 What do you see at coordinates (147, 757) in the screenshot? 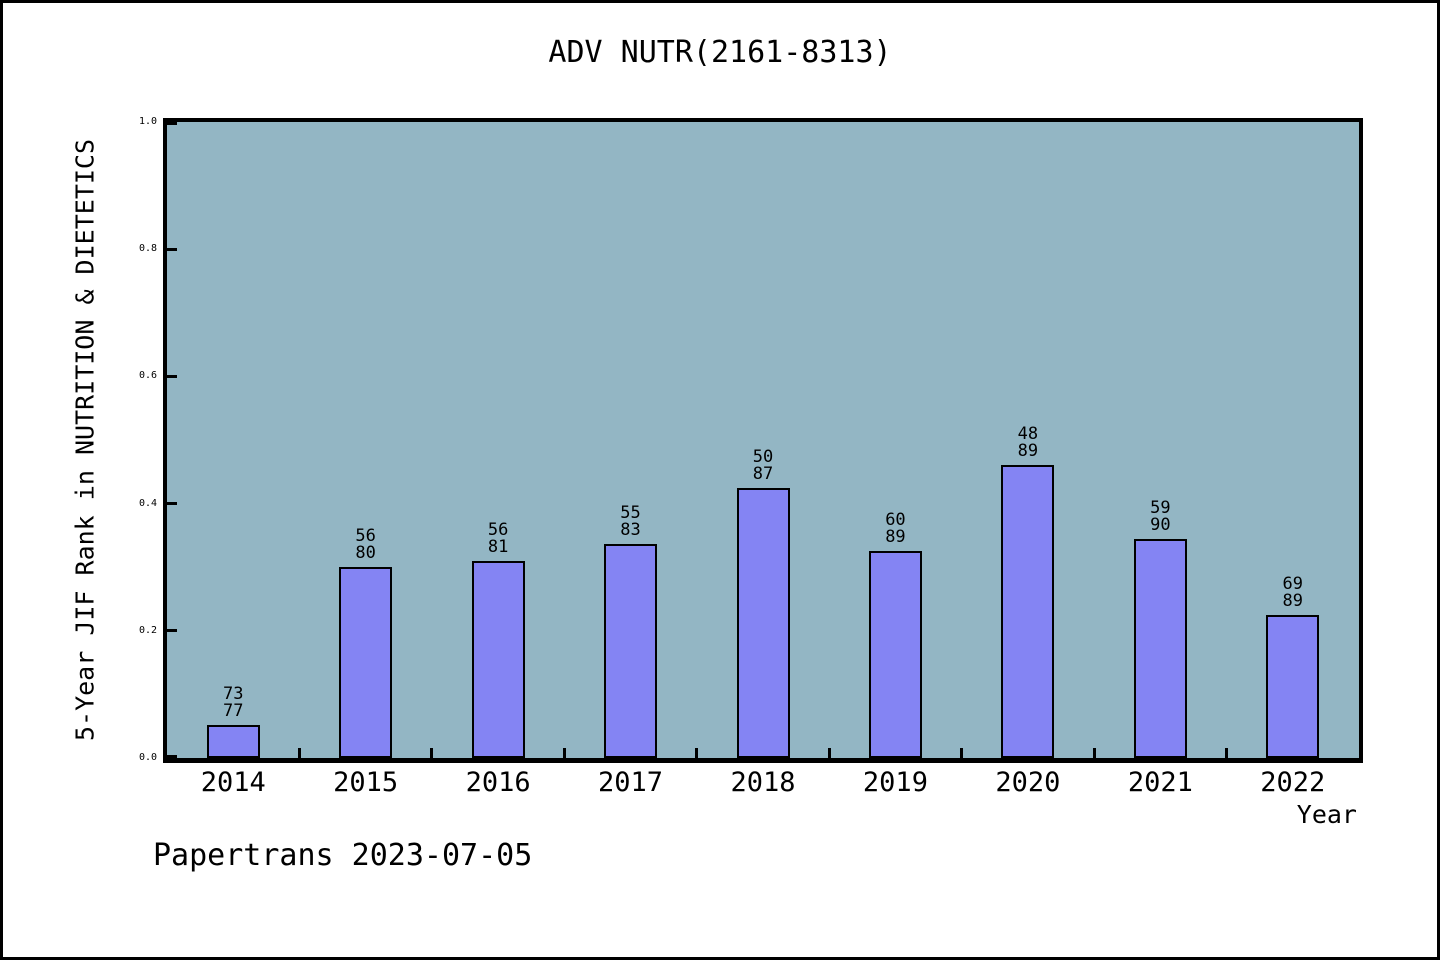
I see `y-tick-label: 0.0` at bounding box center [147, 757].